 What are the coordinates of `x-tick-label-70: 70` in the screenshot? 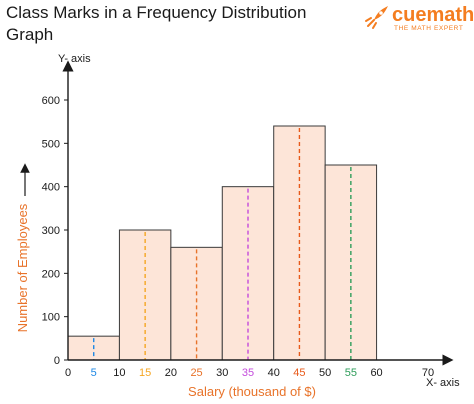 It's located at (428, 373).